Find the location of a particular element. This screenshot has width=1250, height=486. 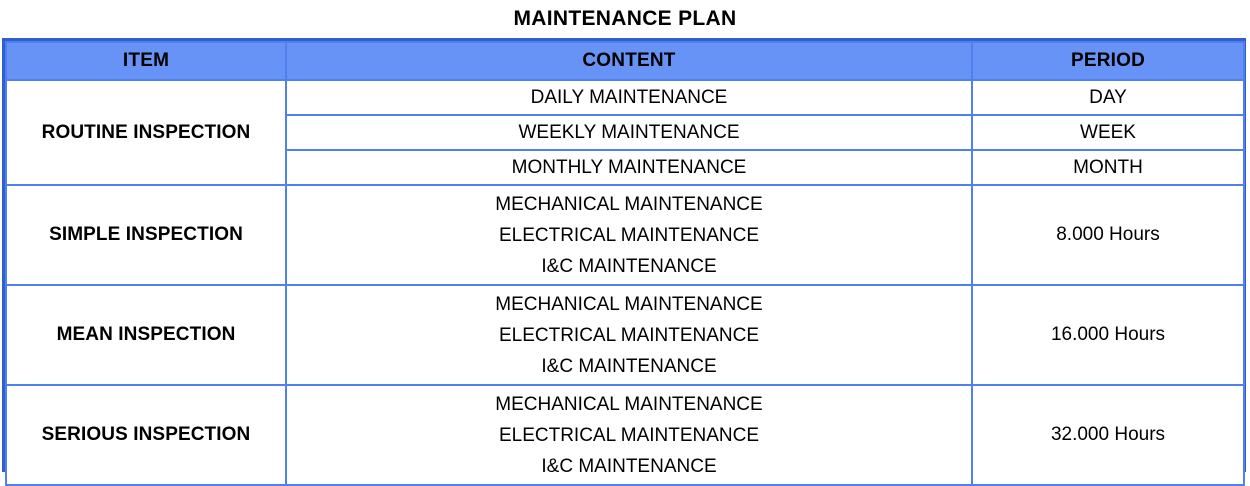

item-cell-routine-inspection: ROUTINE INSPECTION is located at coordinates (146, 132).